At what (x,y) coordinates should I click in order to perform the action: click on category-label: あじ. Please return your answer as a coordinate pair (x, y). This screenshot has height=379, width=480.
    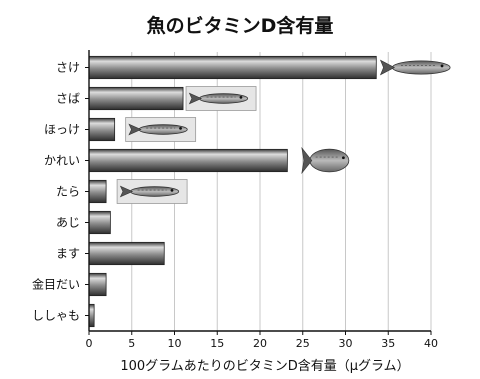
    Looking at the image, I should click on (68, 223).